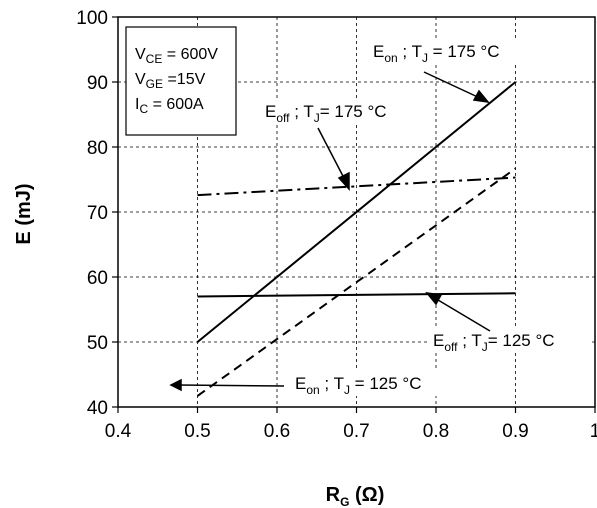 This screenshot has width=597, height=508. Describe the element at coordinates (436, 53) in the screenshot. I see `annotation-eon-175: Eon ; TJ = 175 °C` at that location.